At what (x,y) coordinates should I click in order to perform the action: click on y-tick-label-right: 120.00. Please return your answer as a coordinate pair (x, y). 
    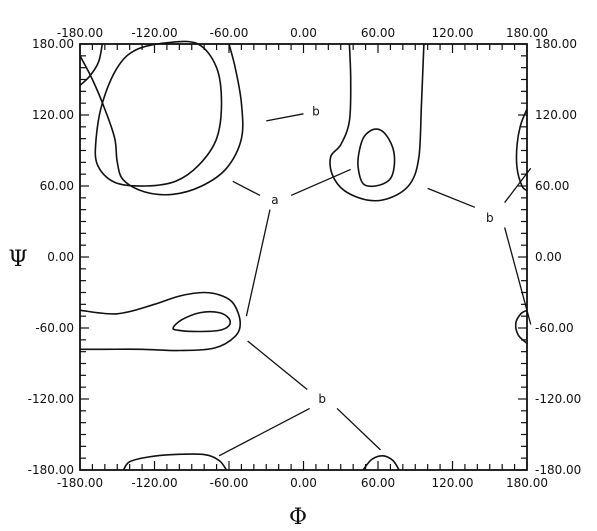
    Looking at the image, I should click on (556, 115).